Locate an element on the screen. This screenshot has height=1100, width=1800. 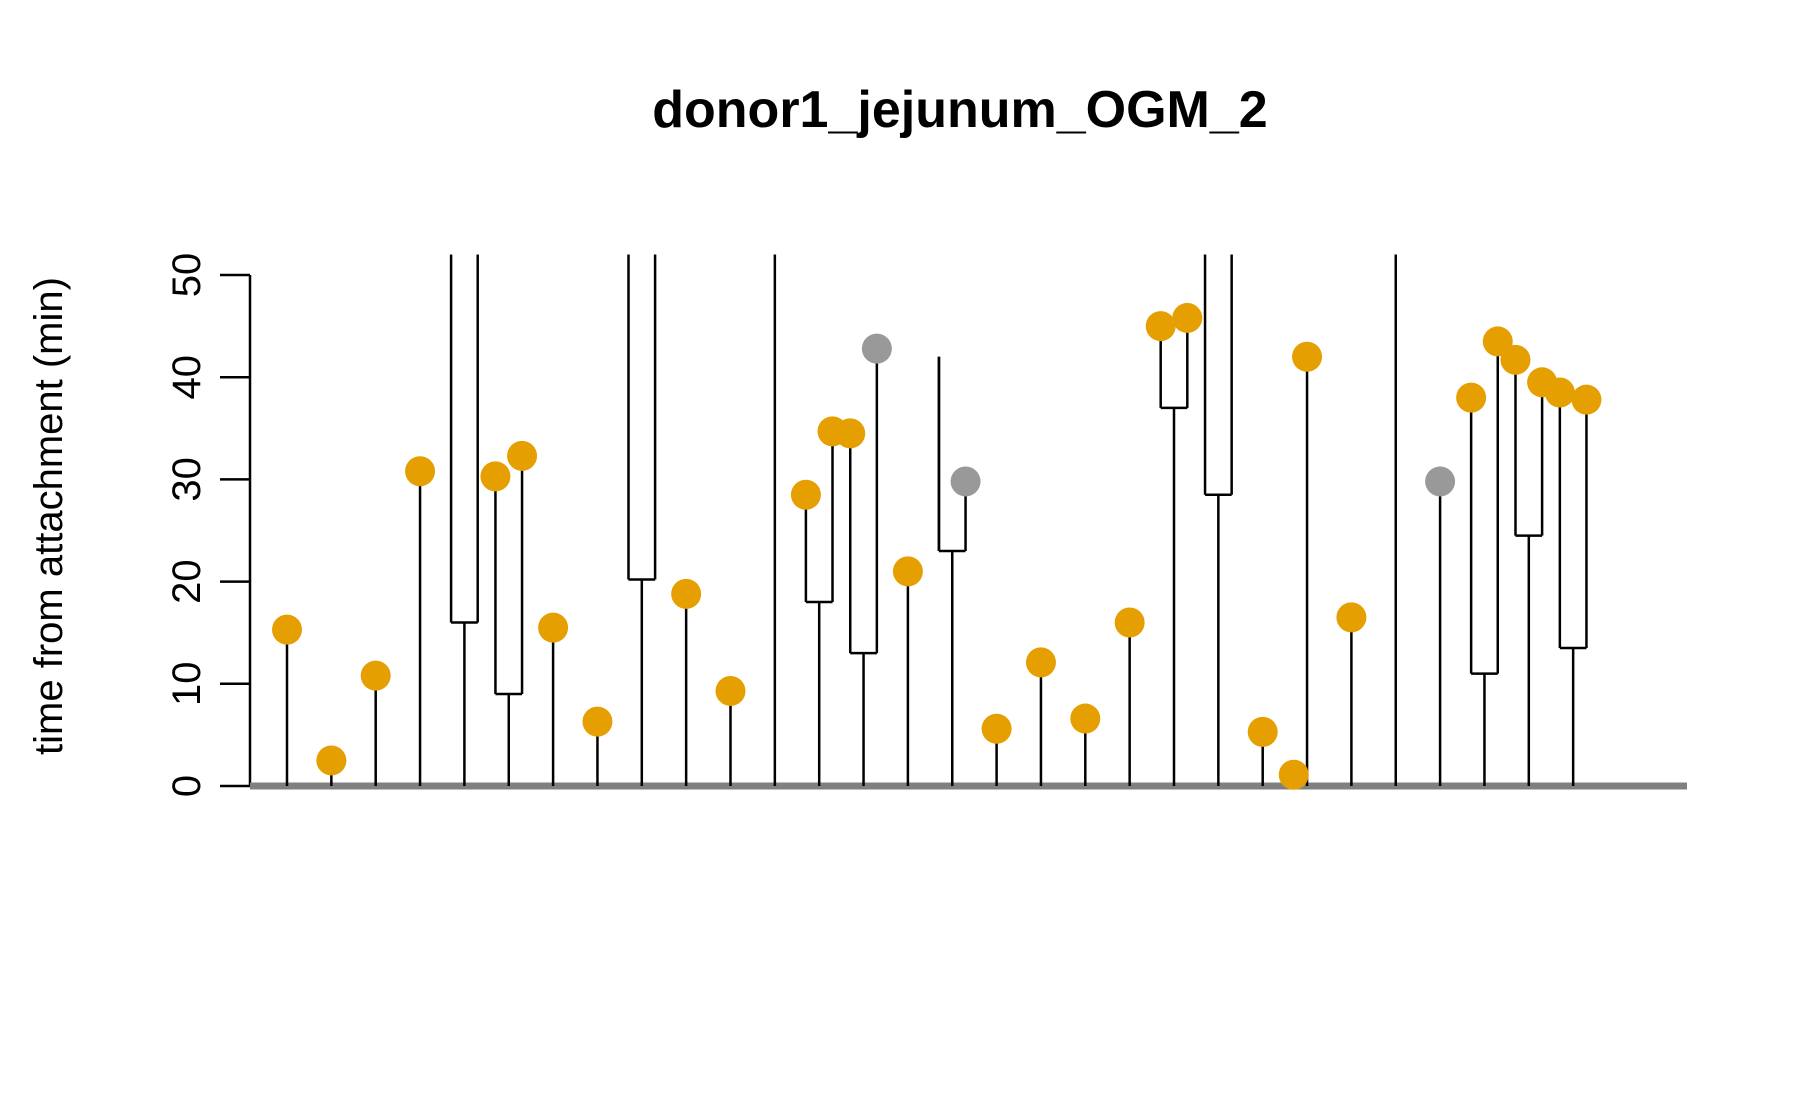
y-axis-label: time from attachment (min) is located at coordinates (49, 516).